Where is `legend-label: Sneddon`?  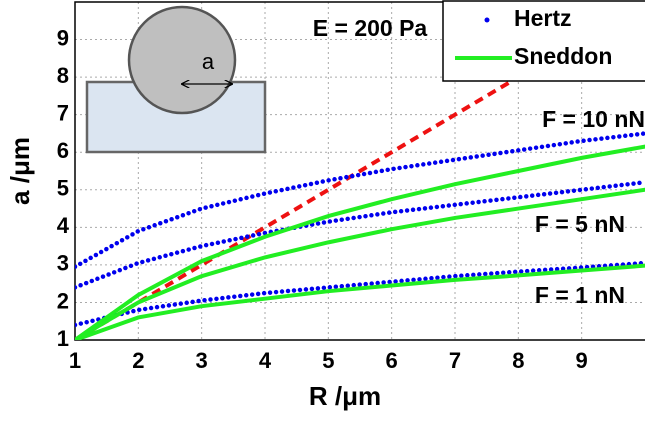
legend-label: Sneddon is located at coordinates (563, 56).